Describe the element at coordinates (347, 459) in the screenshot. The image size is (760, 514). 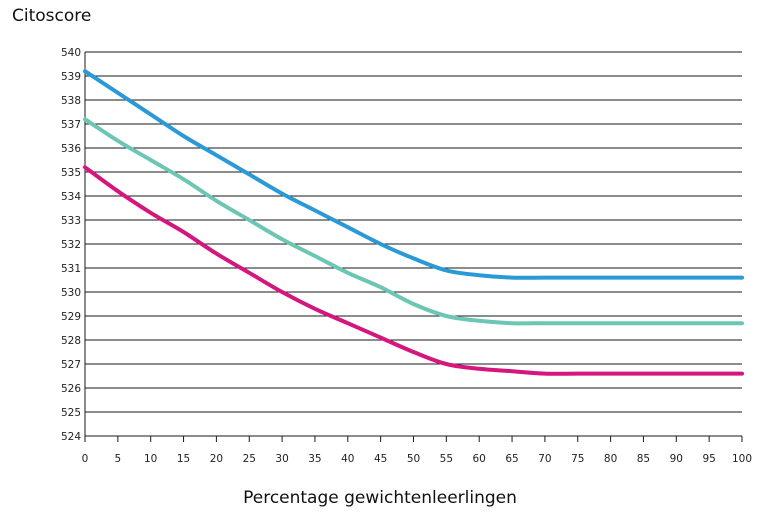
I see `x-tick-label: 40` at that location.